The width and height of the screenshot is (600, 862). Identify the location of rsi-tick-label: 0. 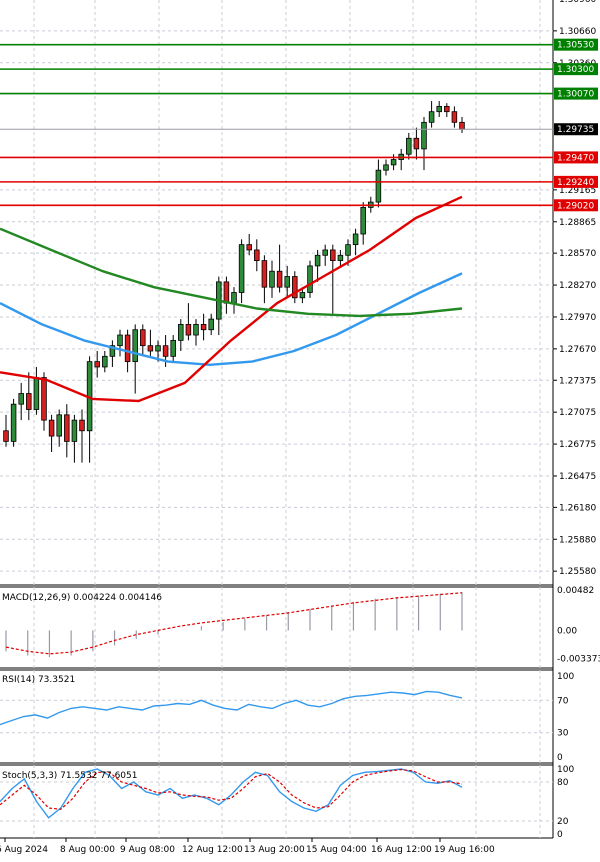
(560, 758).